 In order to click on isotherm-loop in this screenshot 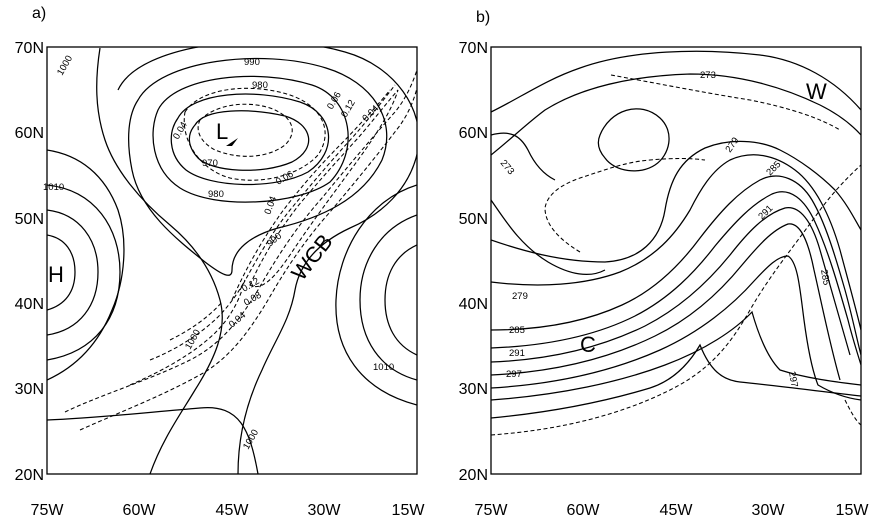, I will do `click(633, 140)`.